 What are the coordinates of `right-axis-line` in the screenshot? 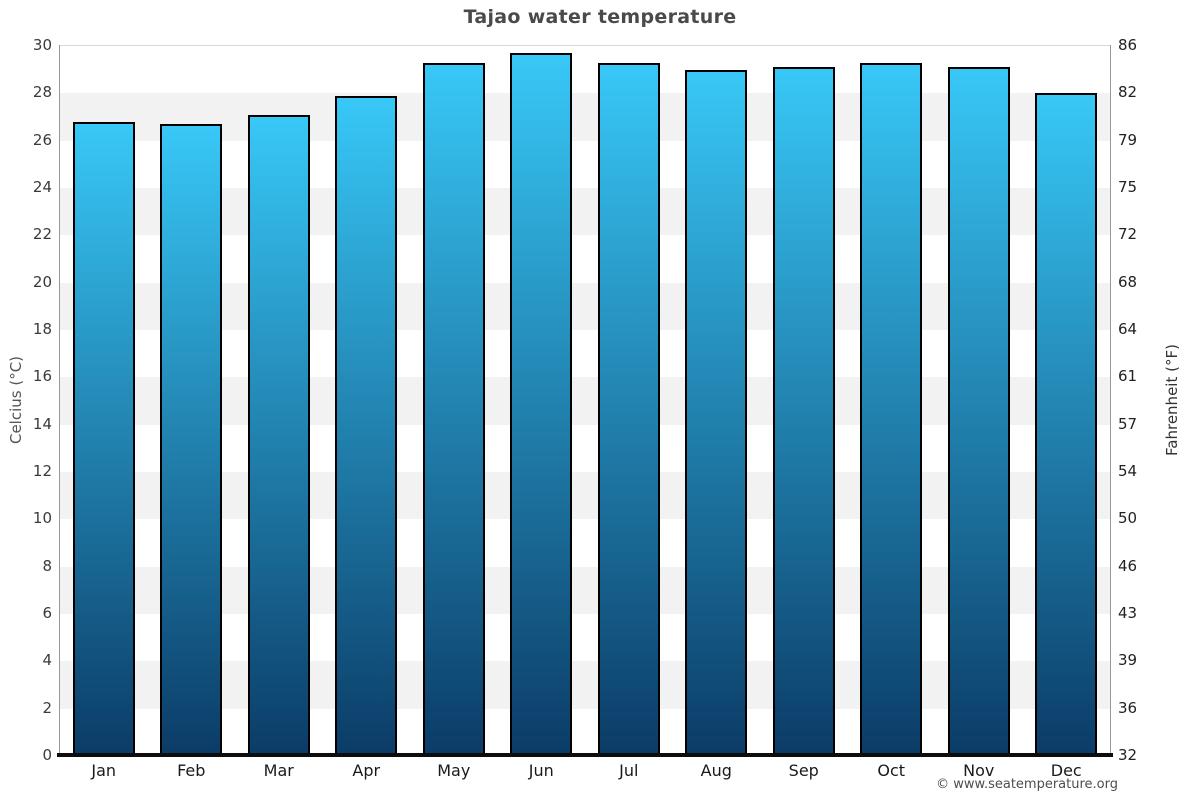 It's located at (1110, 400).